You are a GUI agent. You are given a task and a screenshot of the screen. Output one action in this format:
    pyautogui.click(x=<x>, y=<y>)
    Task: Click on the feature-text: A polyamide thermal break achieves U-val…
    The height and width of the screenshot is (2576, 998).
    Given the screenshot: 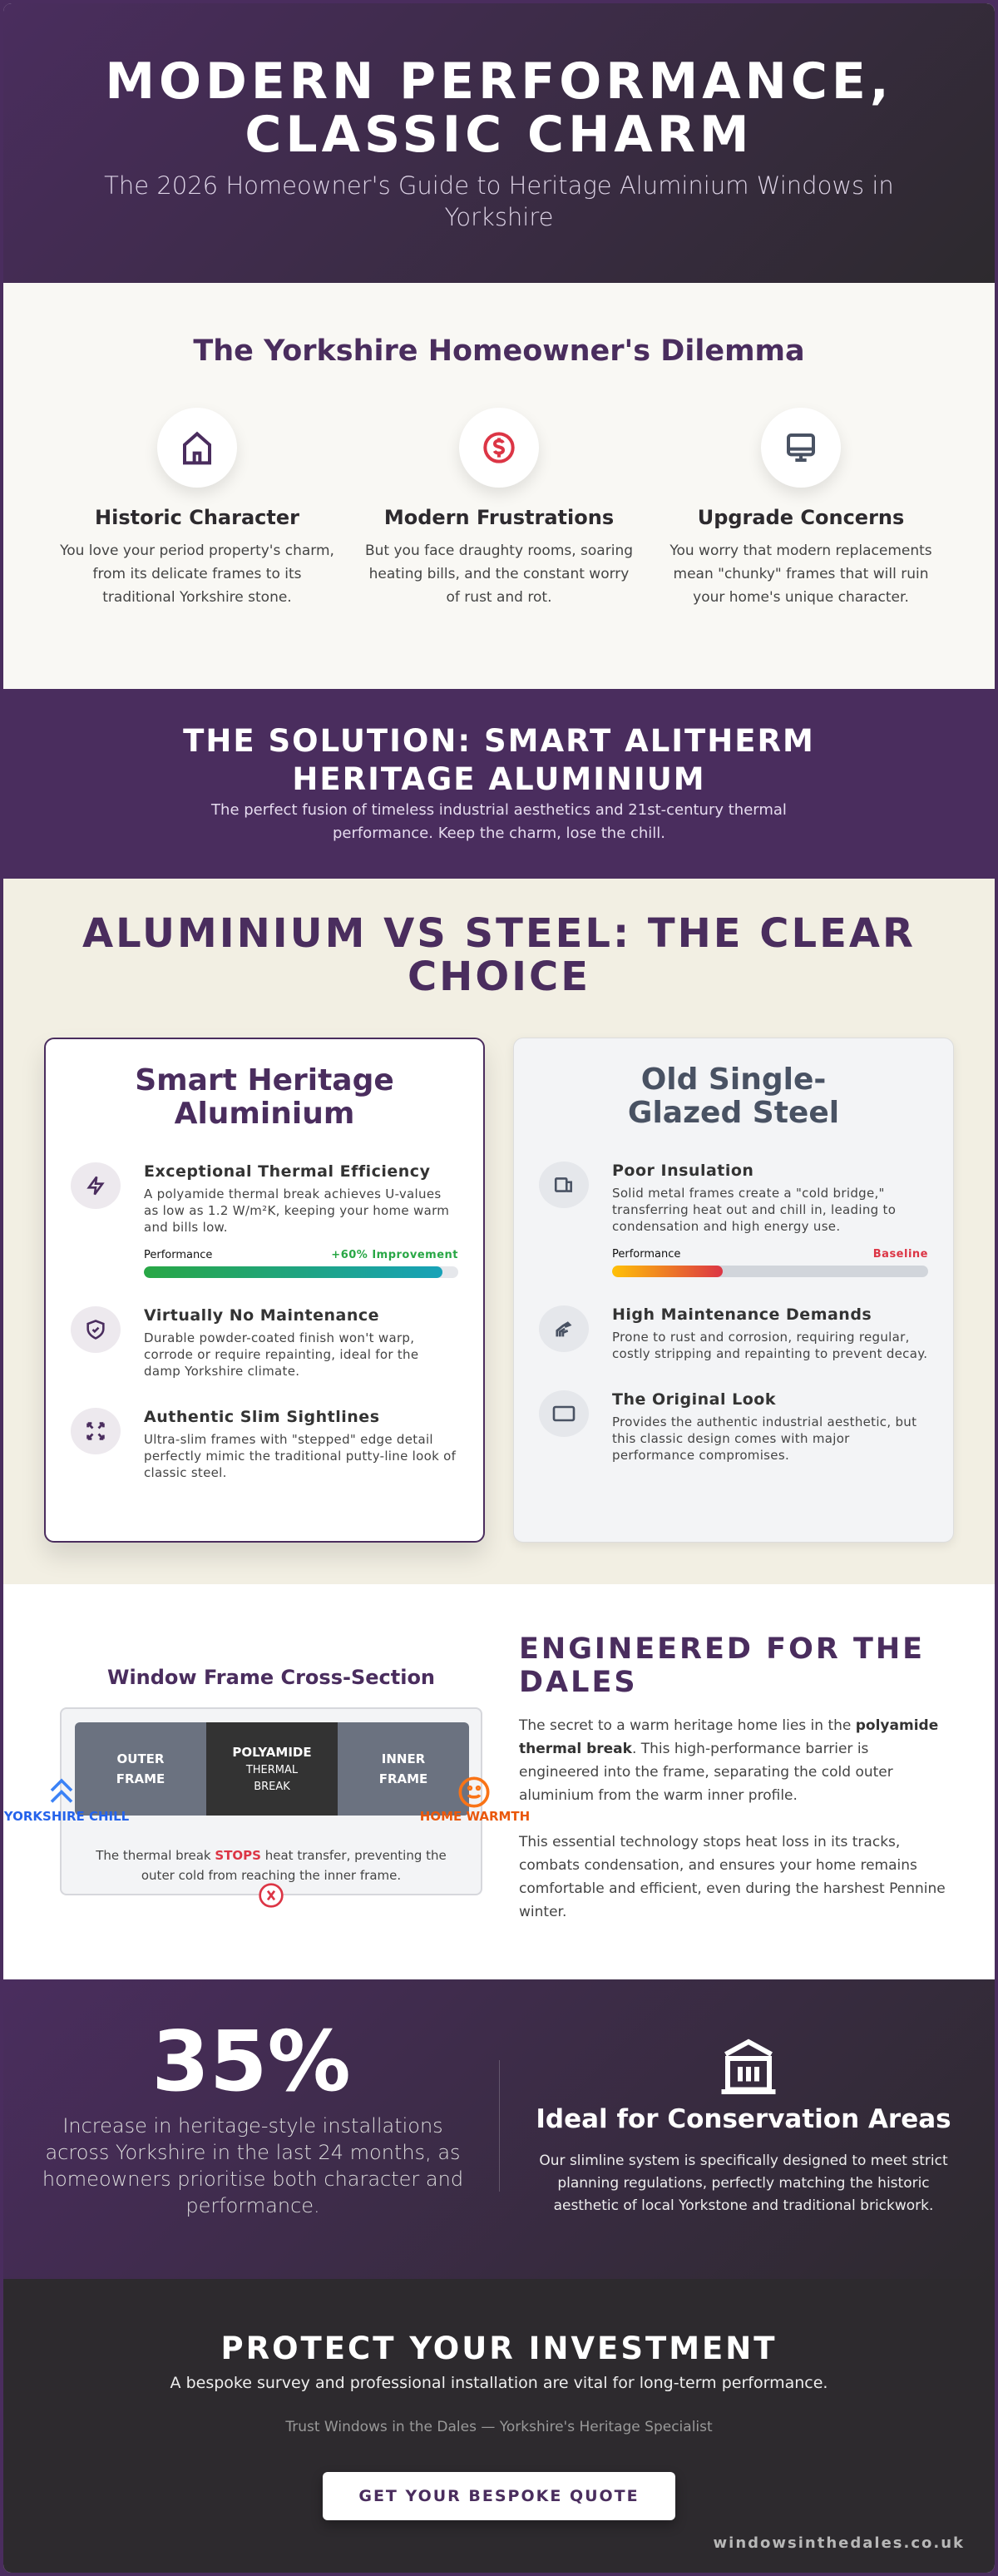 What is the action you would take?
    pyautogui.click(x=297, y=1211)
    